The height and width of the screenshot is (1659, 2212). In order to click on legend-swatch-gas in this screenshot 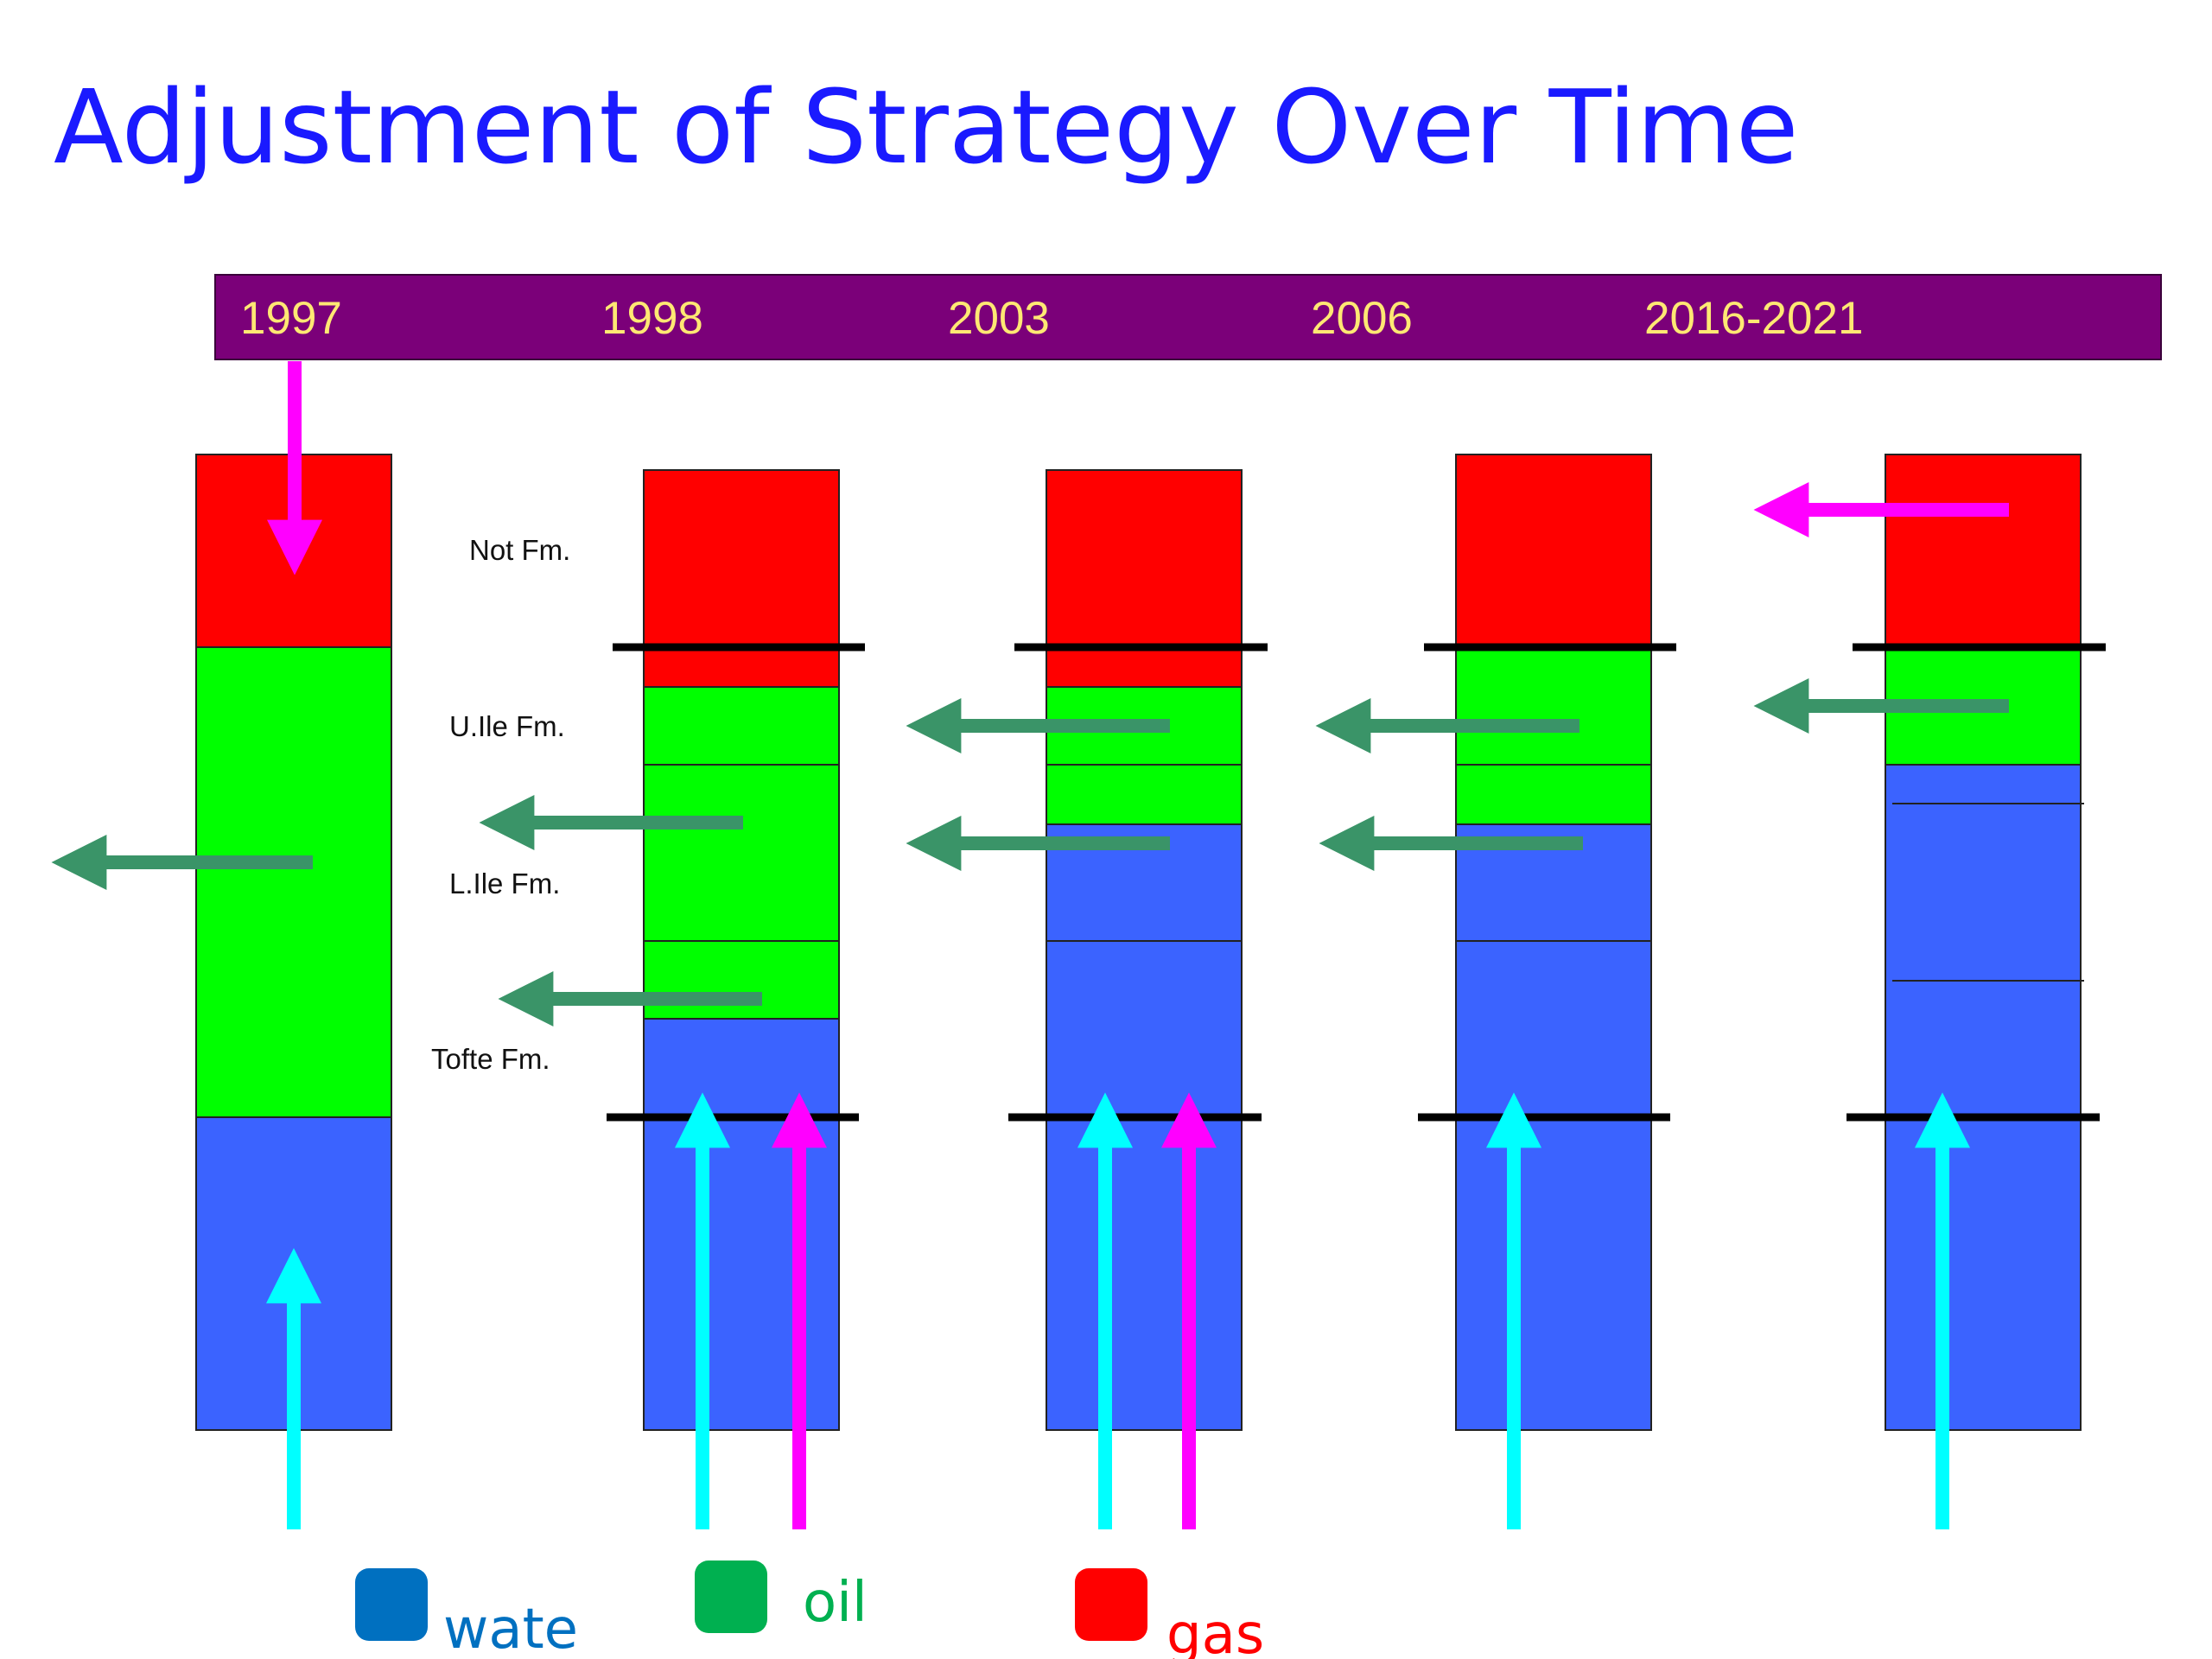, I will do `click(1111, 1604)`.